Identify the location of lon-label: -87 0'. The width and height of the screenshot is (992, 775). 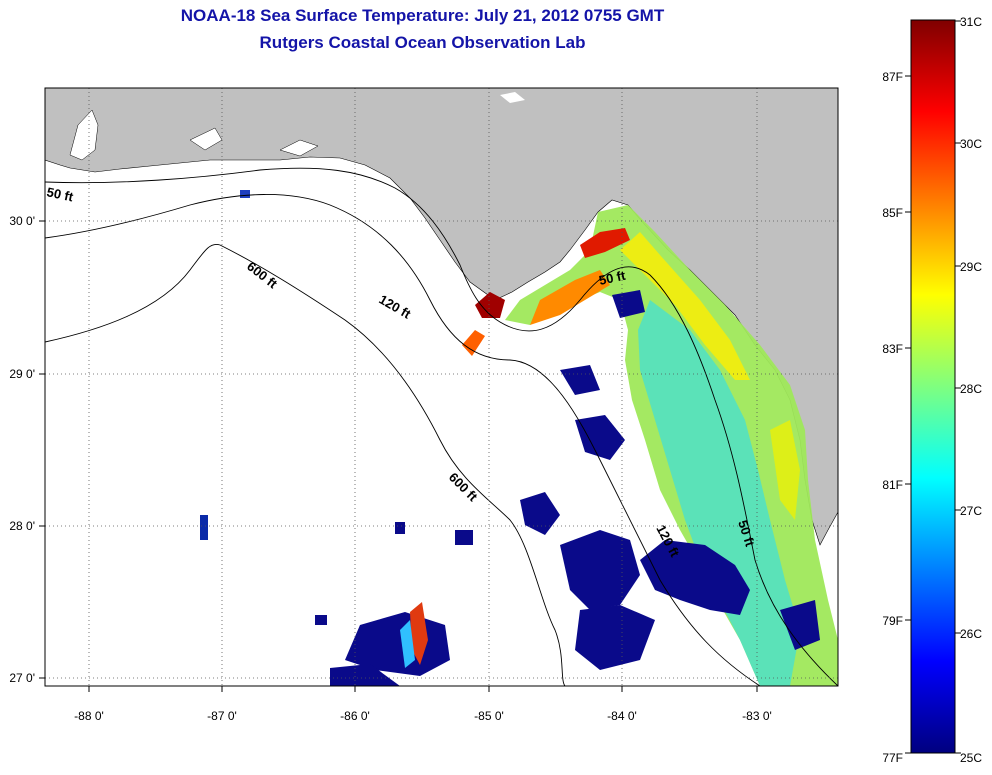
(222, 716).